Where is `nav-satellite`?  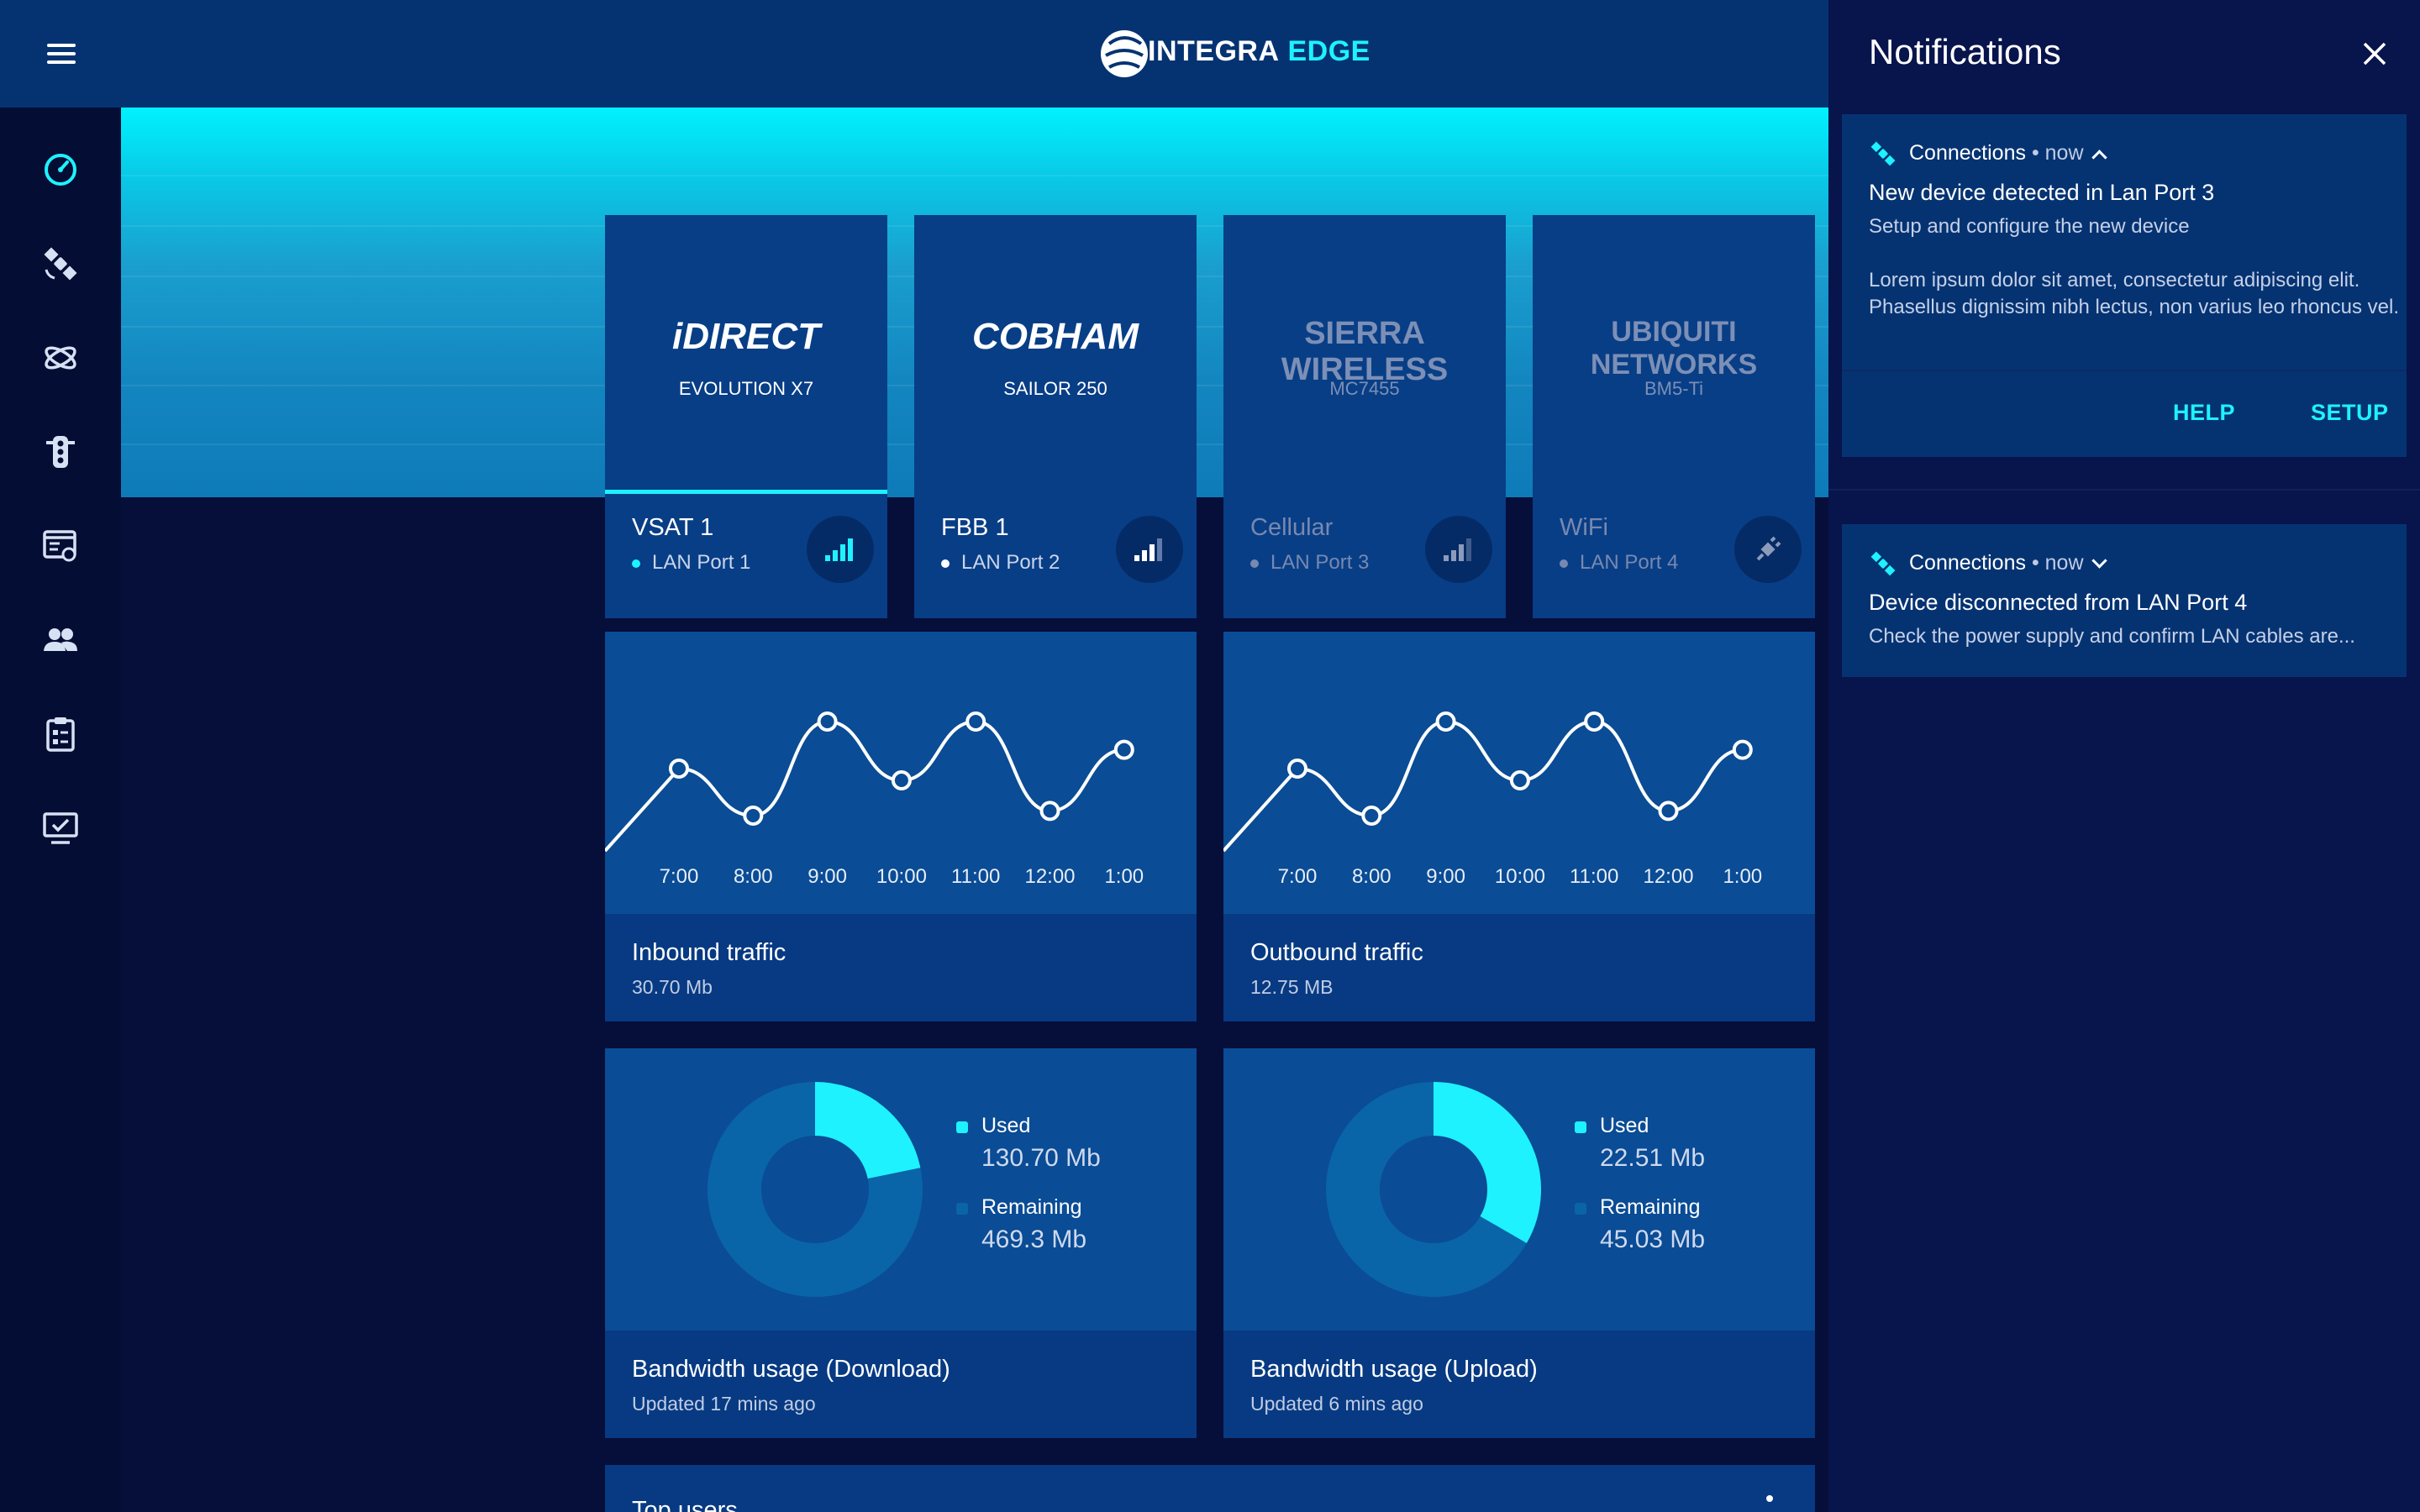
nav-satellite is located at coordinates (60, 263).